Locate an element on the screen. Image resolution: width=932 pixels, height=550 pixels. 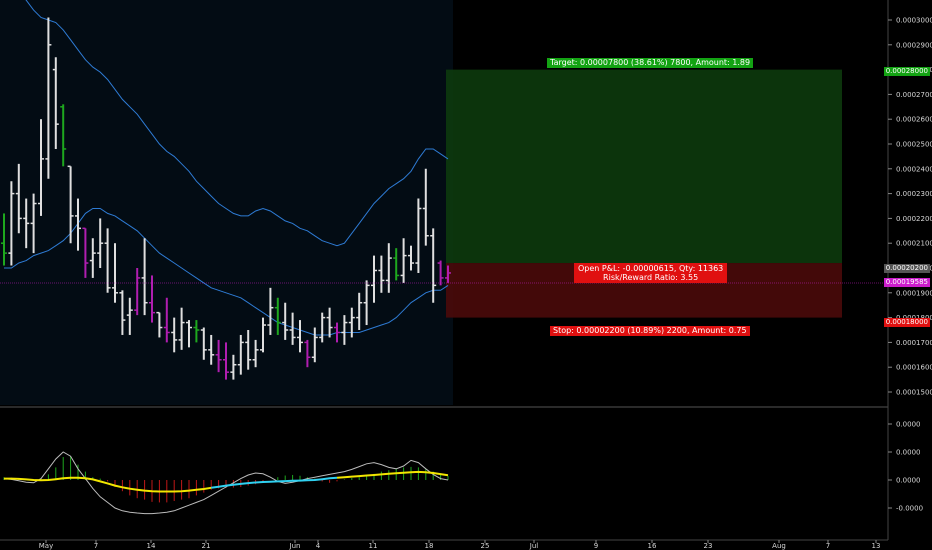
time-tick-label: Jun is located at coordinates (295, 546).